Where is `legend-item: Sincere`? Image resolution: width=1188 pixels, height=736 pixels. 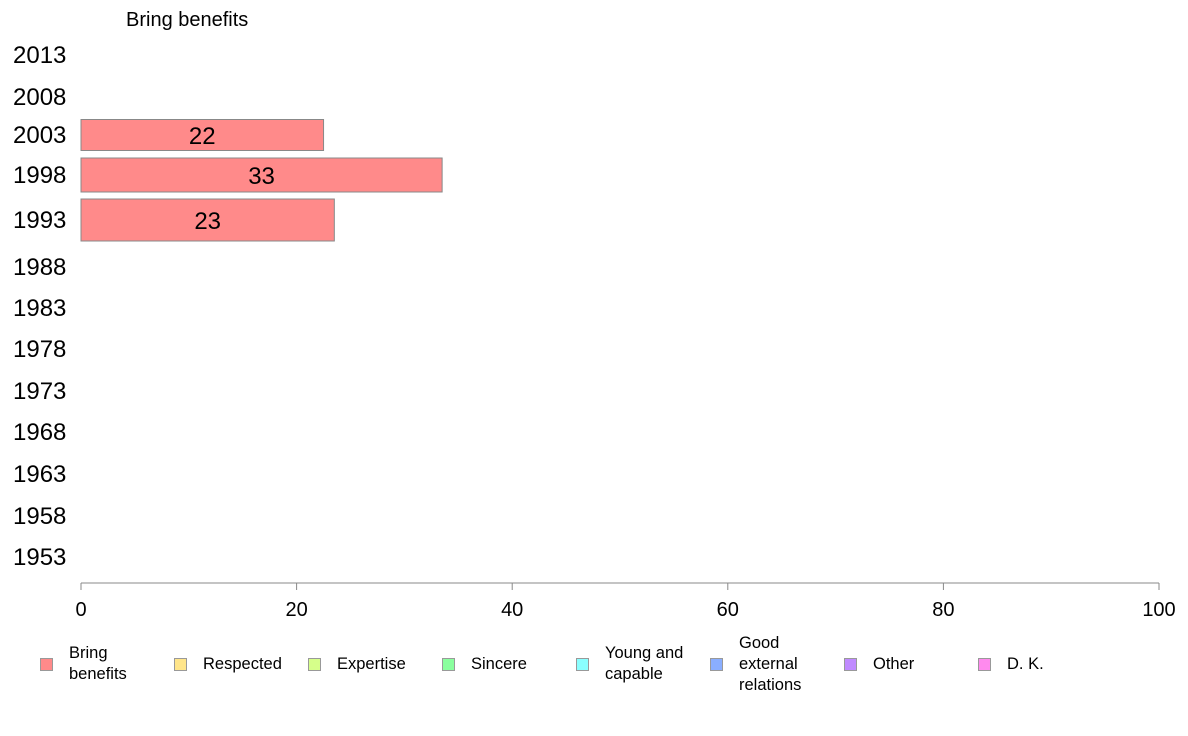
legend-item: Sincere is located at coordinates (484, 664).